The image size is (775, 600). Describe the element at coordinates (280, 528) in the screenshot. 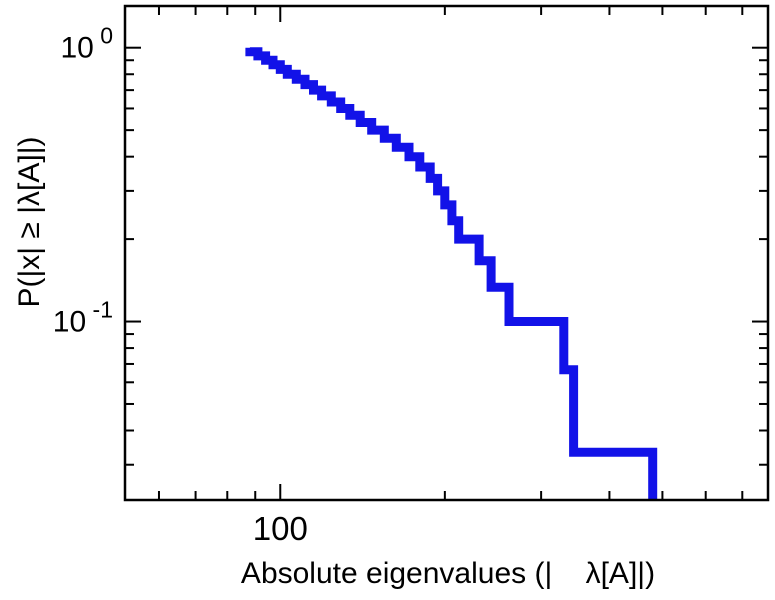

I see `x-tick-label-0: 100` at that location.